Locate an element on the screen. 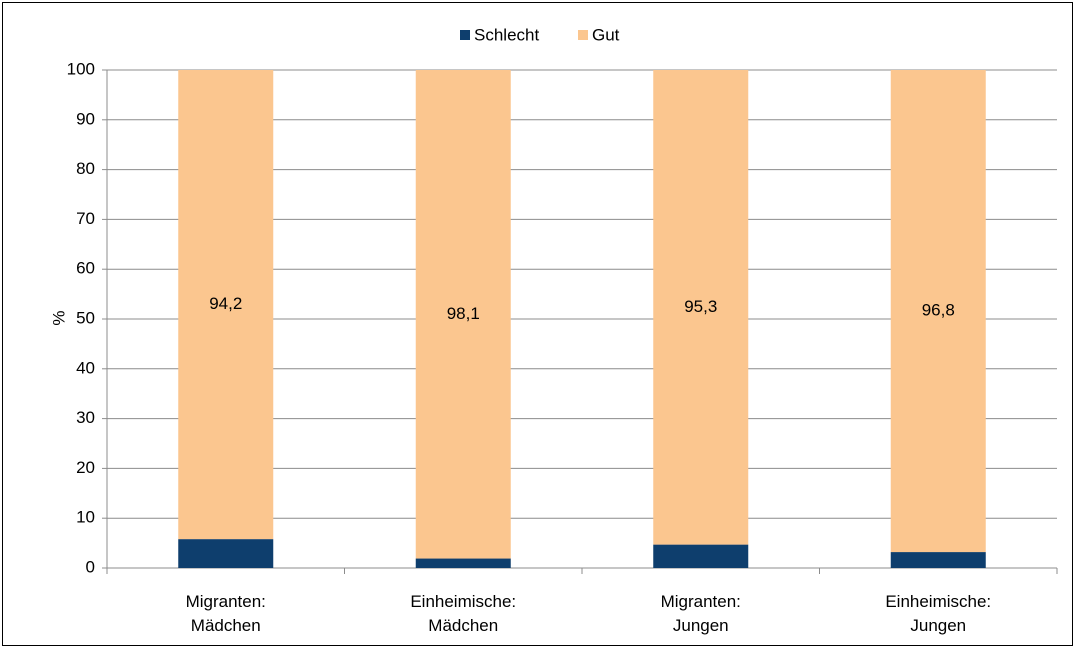 The image size is (1076, 654). x-tick-label: Migranten: Mädchen is located at coordinates (226, 613).